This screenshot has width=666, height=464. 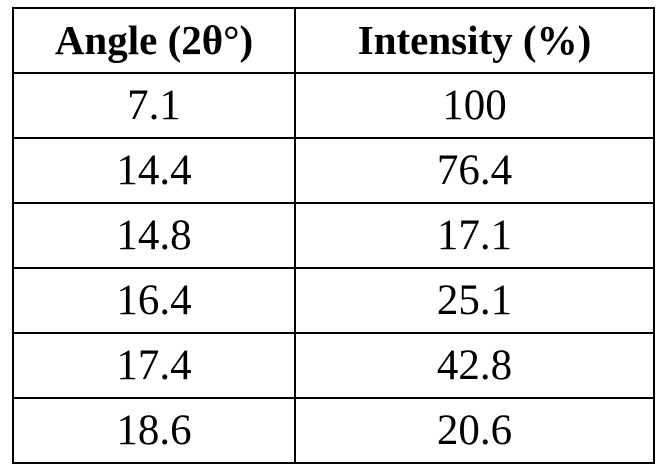 What do you see at coordinates (154, 40) in the screenshot?
I see `header-angle: Angle (2θ°)` at bounding box center [154, 40].